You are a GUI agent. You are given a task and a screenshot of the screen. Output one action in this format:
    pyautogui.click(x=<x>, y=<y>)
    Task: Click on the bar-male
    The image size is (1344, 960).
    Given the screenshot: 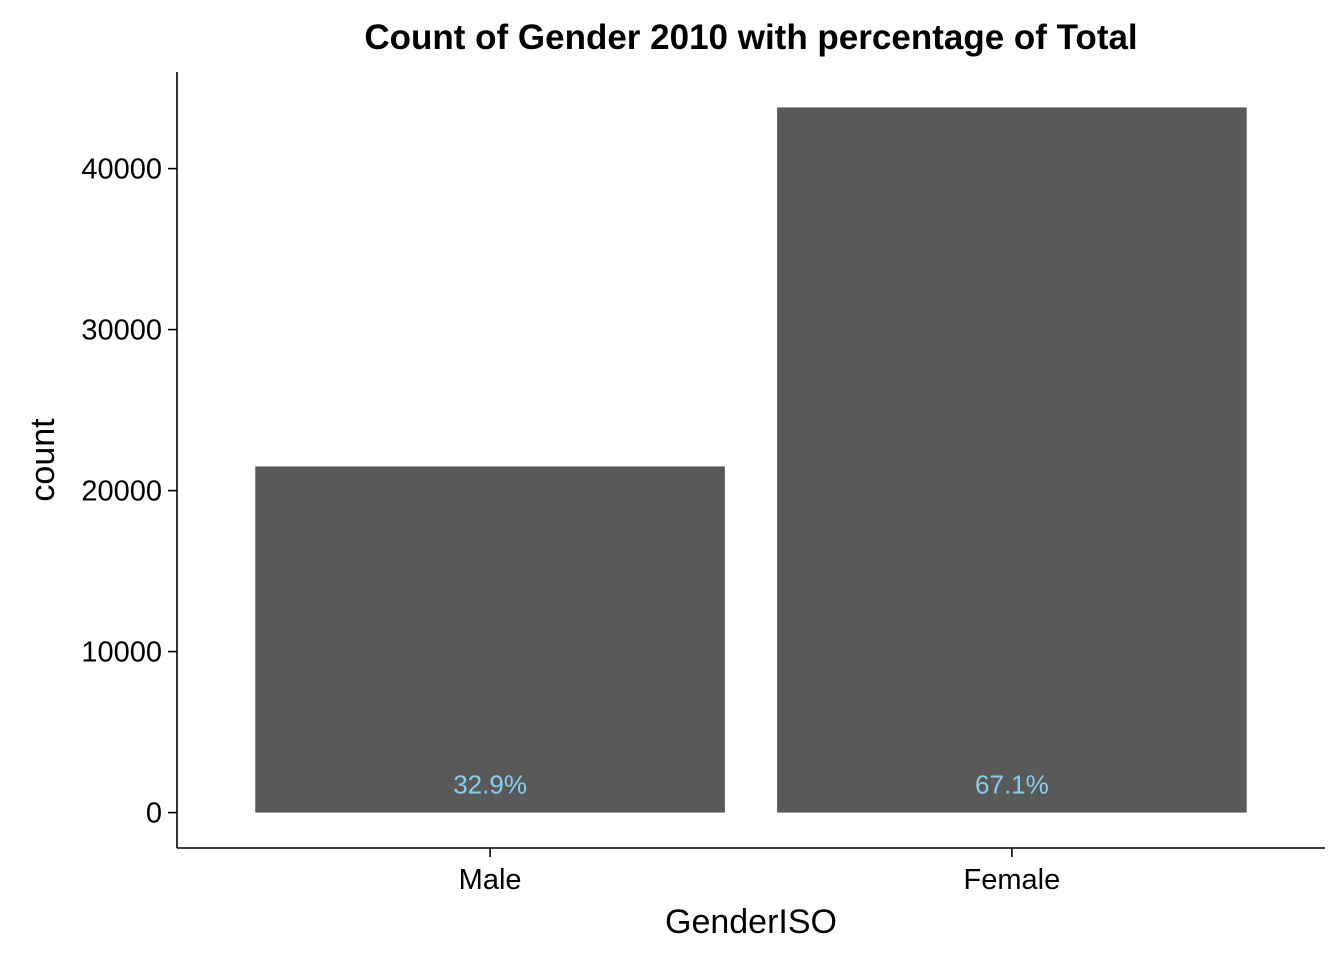 What is the action you would take?
    pyautogui.click(x=490, y=639)
    